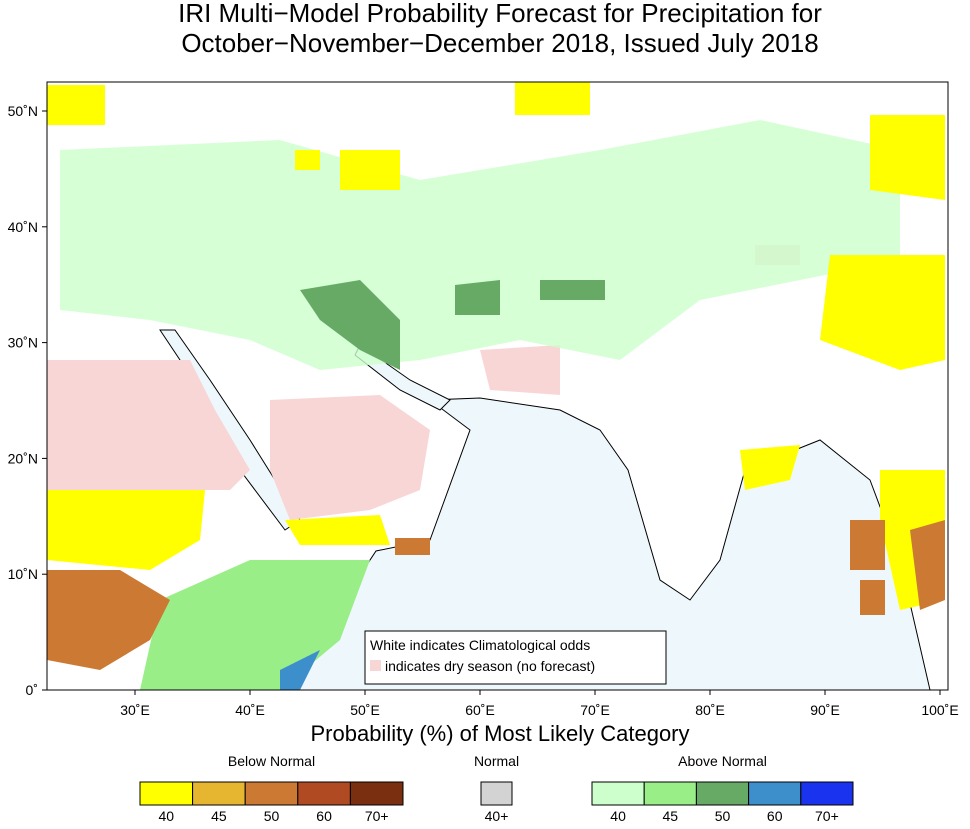 The height and width of the screenshot is (829, 970). I want to click on lon-label: 50˚E, so click(365, 710).